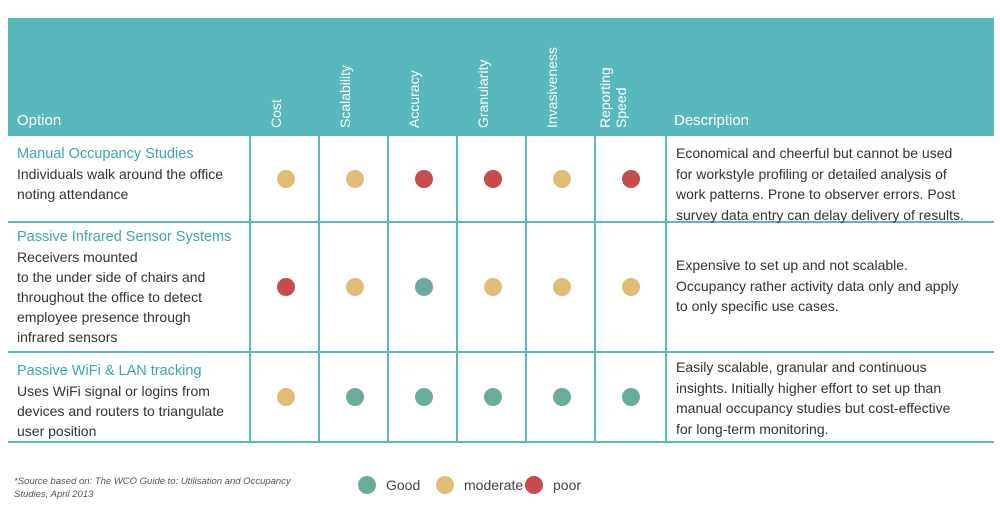  I want to click on legend-item-moderate: moderate, so click(479, 485).